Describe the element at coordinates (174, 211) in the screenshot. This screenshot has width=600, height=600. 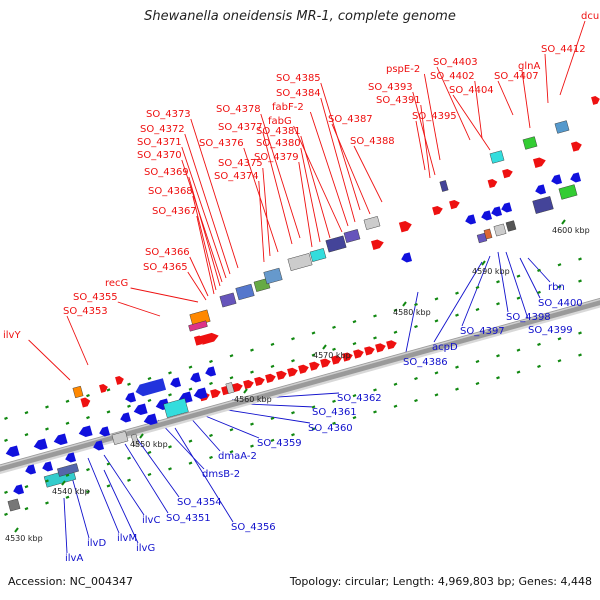
I see `forward-gene-label: SO_4367` at that location.